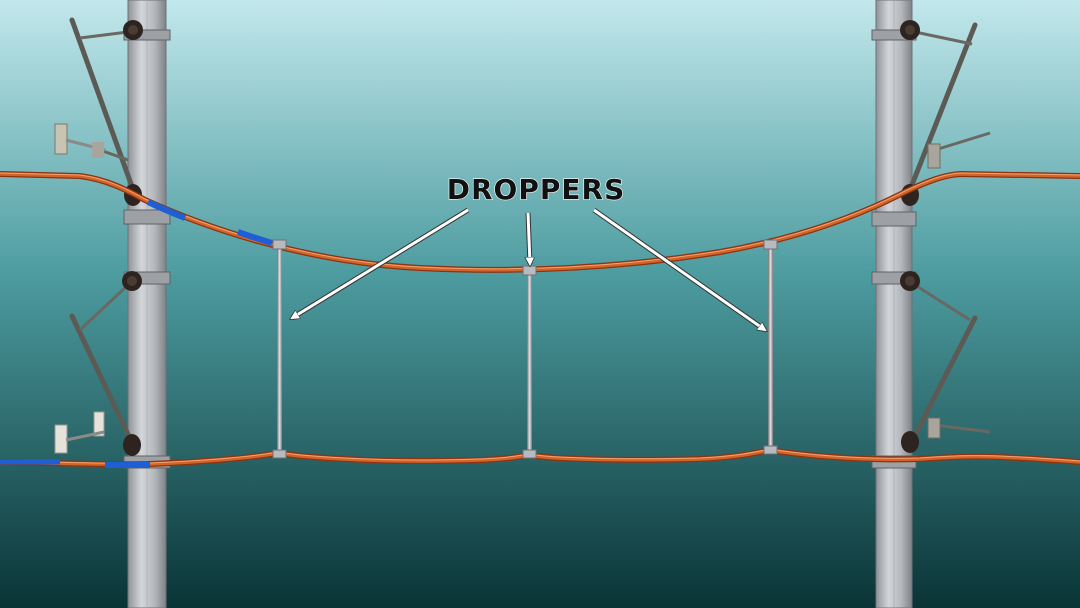 Image resolution: width=1080 pixels, height=608 pixels. What do you see at coordinates (529, 362) in the screenshot?
I see `dropper-center` at bounding box center [529, 362].